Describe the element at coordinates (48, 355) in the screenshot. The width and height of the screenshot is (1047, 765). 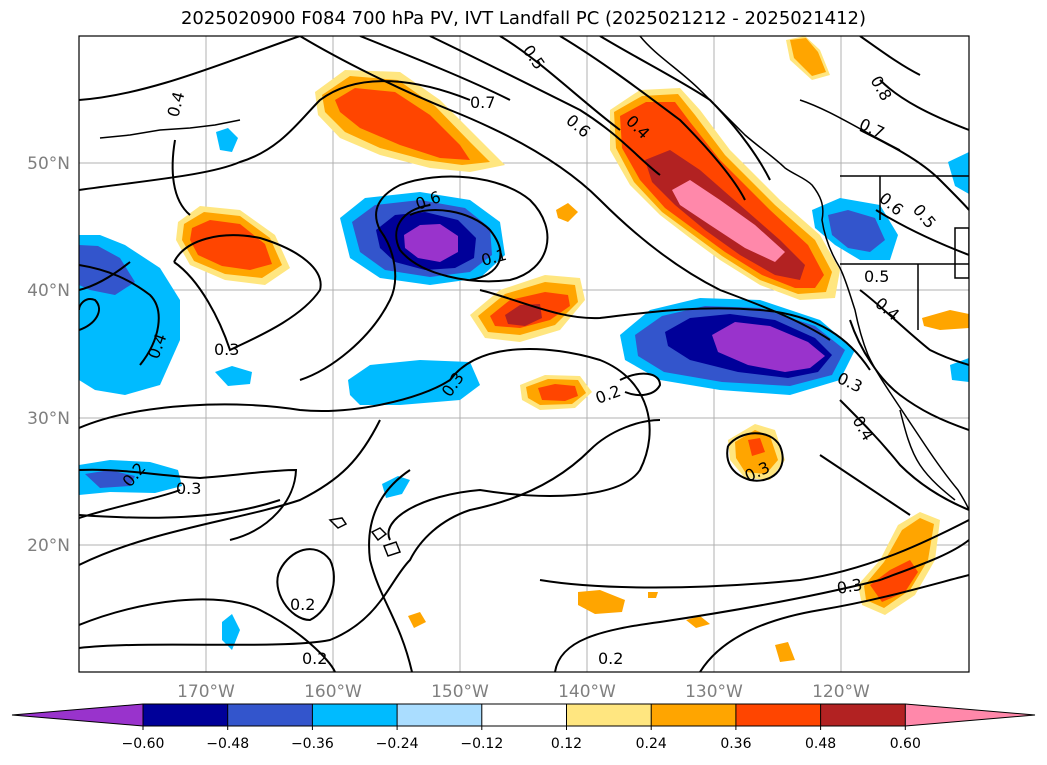
I see `latitude-labels: 50°N 40°N 30°N 20°N` at that location.